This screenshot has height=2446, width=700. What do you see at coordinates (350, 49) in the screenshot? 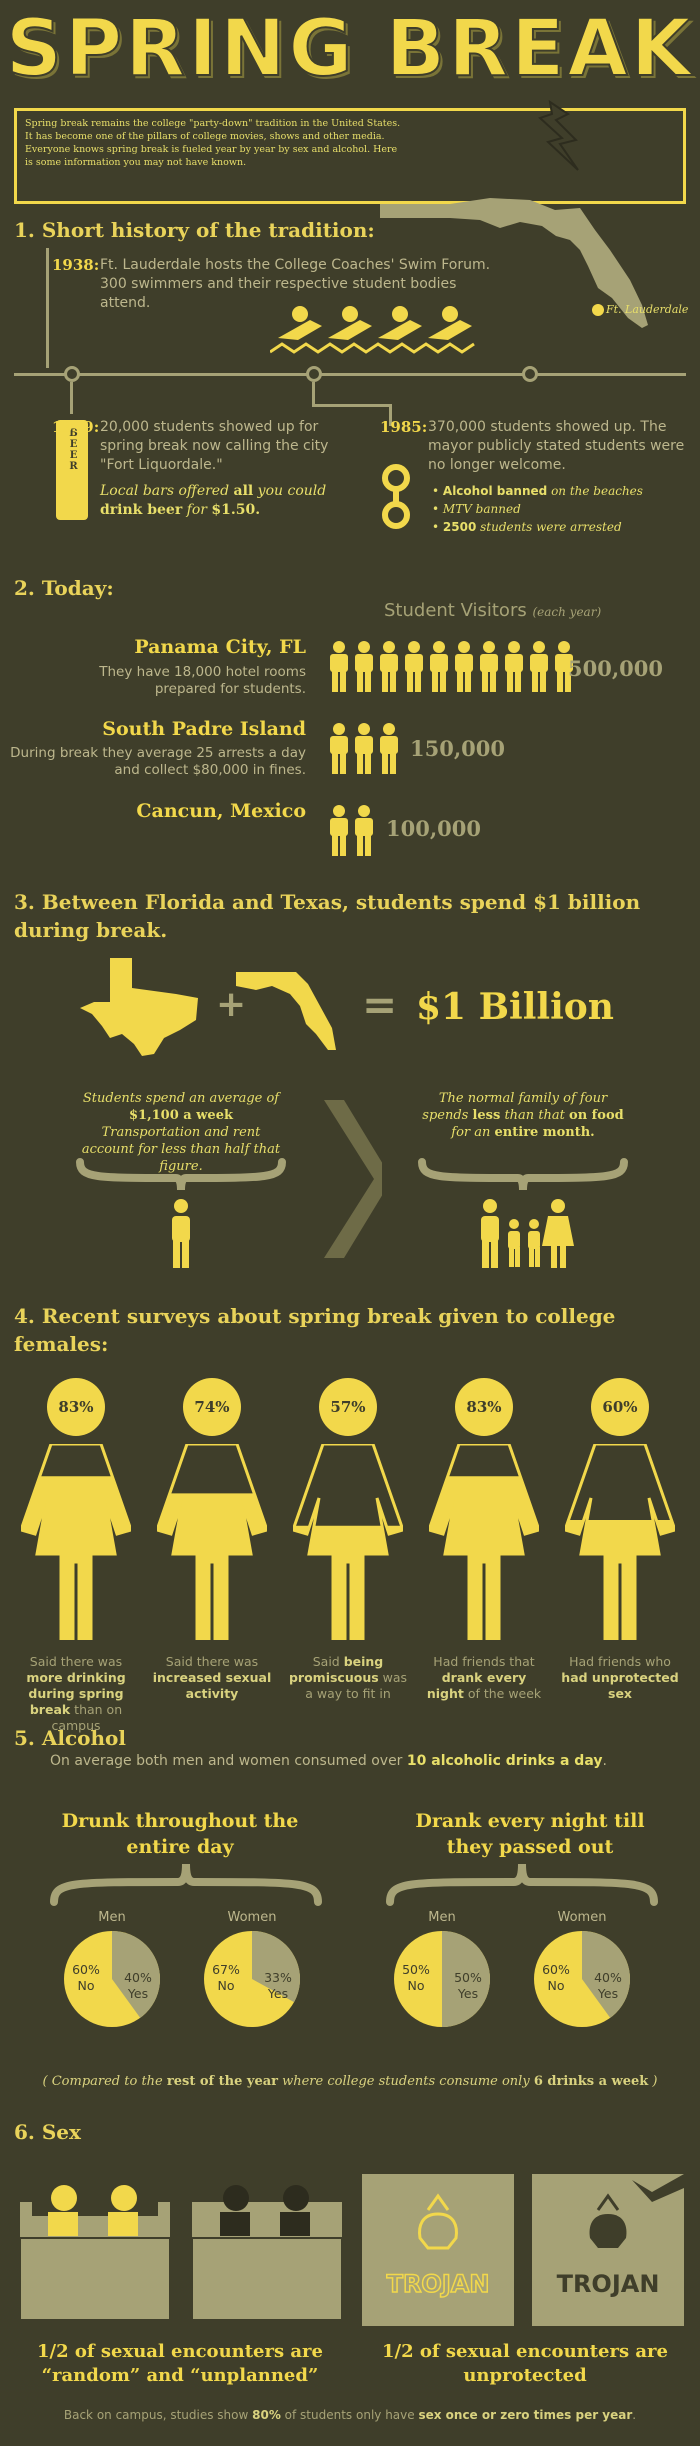
I see `page-title: SPRING BREAK` at bounding box center [350, 49].